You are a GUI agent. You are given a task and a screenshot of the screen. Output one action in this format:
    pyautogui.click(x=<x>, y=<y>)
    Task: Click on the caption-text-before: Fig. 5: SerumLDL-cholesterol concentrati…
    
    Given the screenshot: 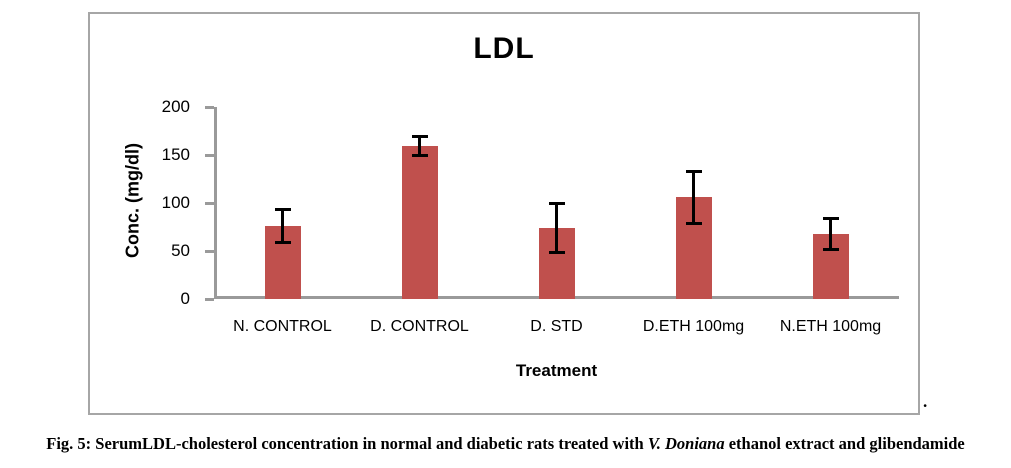 What is the action you would take?
    pyautogui.click(x=347, y=443)
    